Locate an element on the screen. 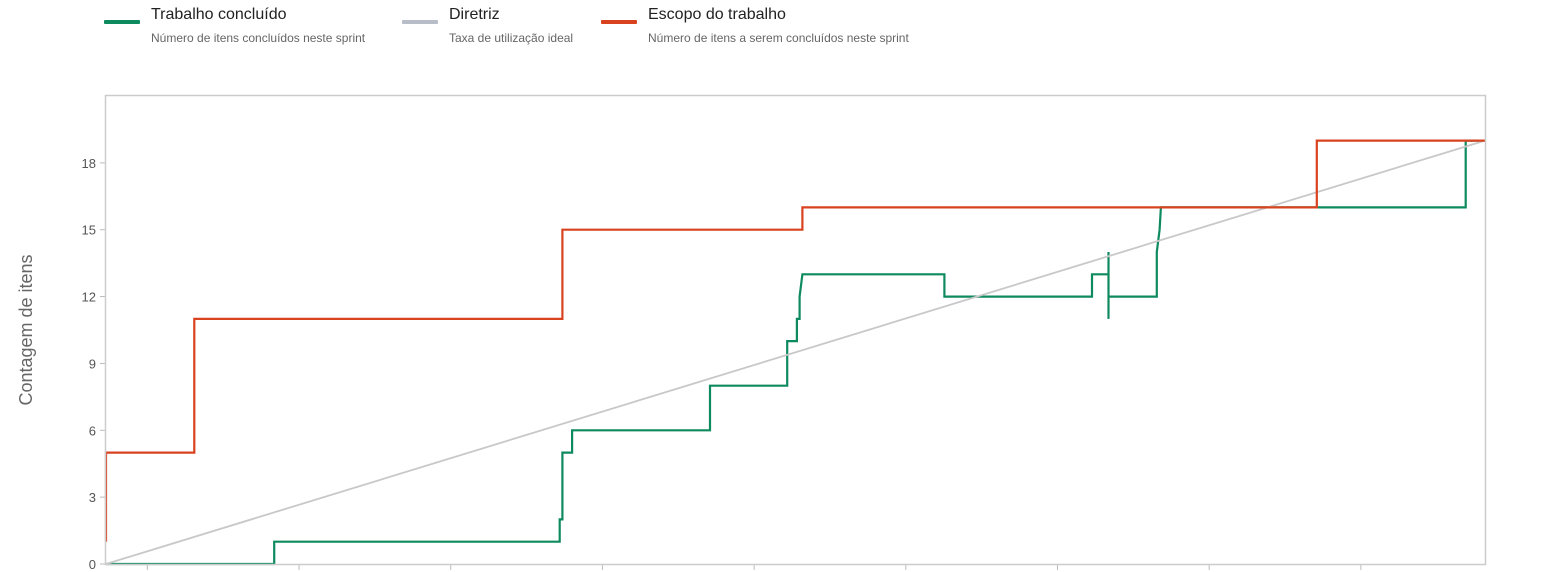 This screenshot has height=572, width=1541. y-tick-label: 6 is located at coordinates (92, 430).